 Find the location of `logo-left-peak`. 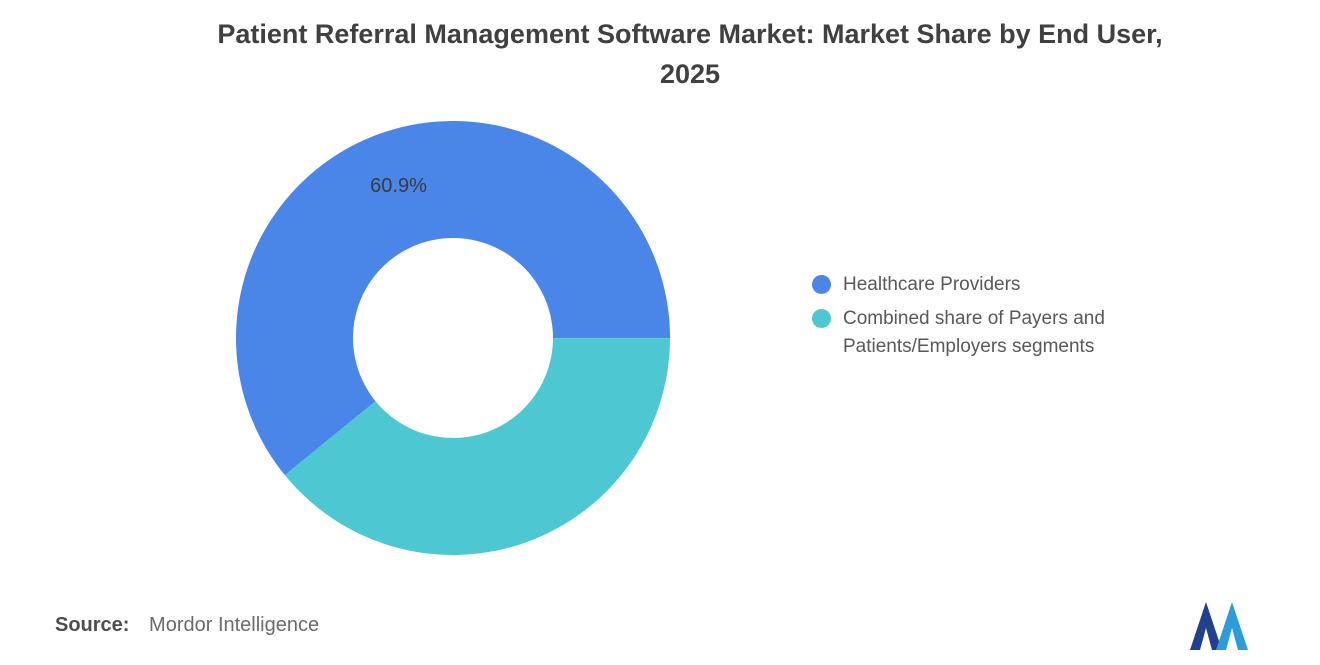

logo-left-peak is located at coordinates (1206, 626).